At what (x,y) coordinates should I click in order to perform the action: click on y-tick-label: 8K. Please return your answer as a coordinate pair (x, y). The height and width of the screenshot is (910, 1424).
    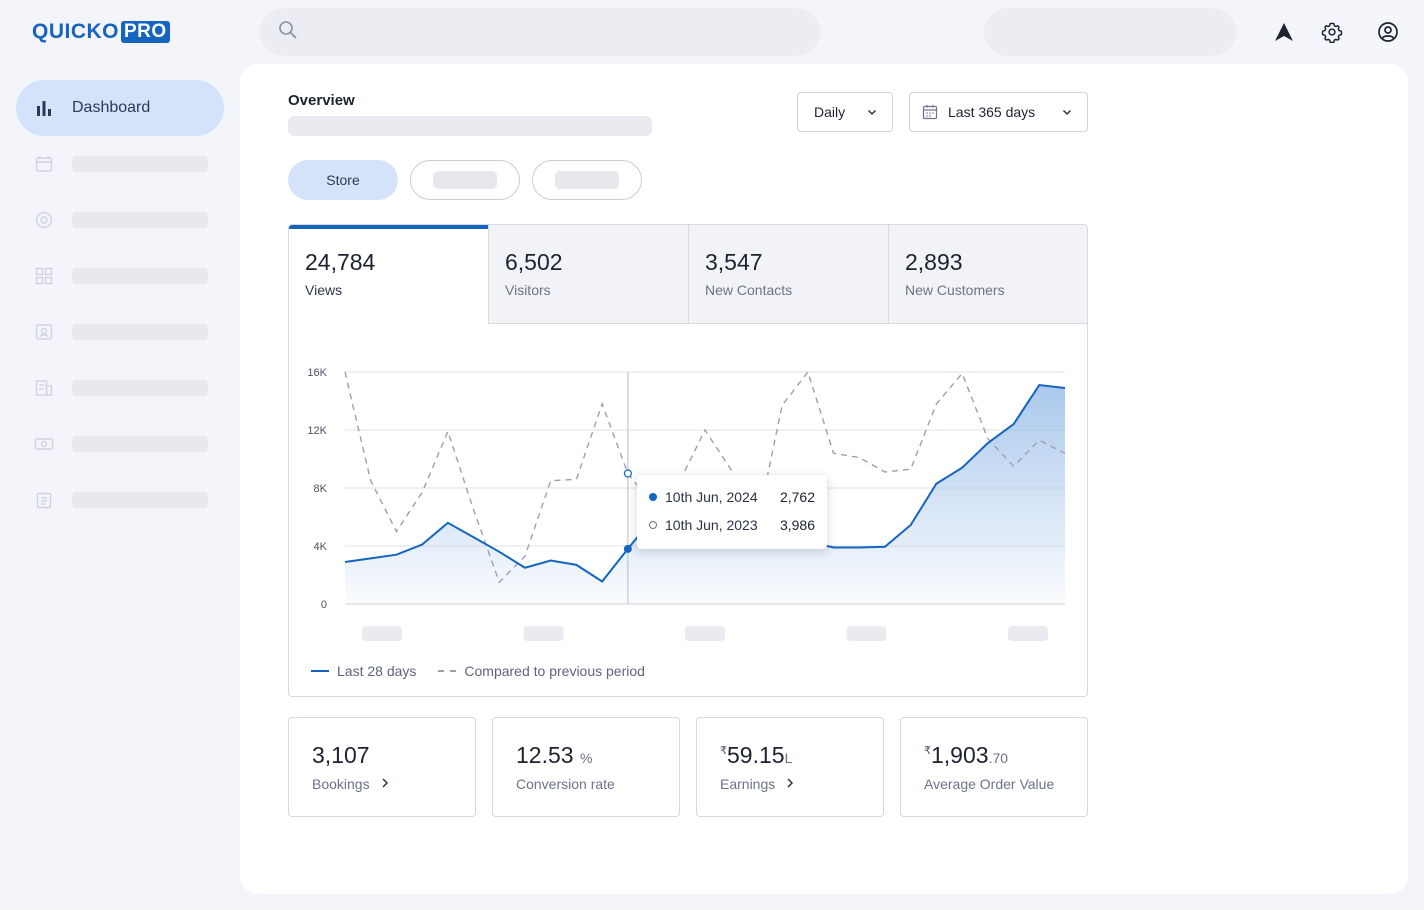
    Looking at the image, I should click on (321, 489).